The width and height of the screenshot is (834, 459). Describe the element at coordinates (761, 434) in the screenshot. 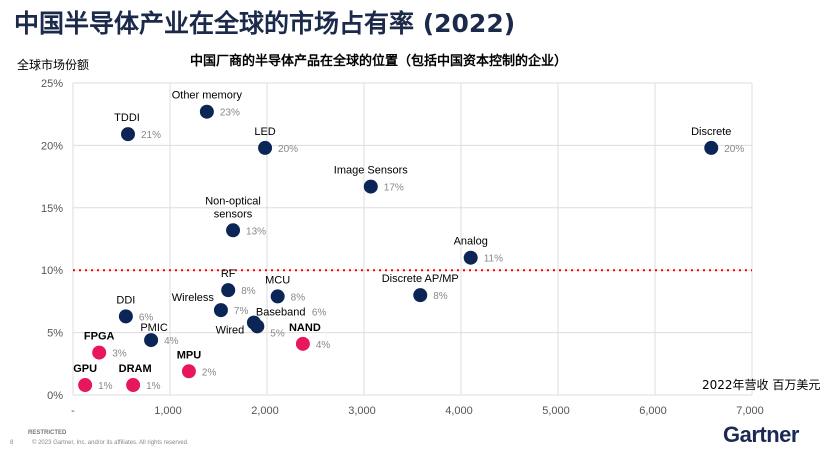

I see `gartner-logo: Gartner` at that location.